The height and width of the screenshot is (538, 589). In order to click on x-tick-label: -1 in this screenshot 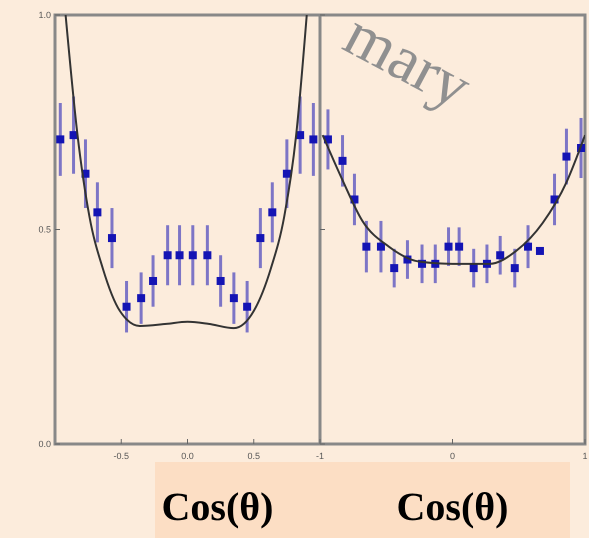, I will do `click(320, 456)`.